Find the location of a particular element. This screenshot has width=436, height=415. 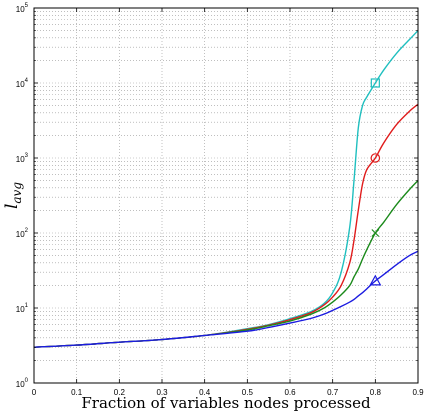

x-tick-label: 0 is located at coordinates (34, 392).